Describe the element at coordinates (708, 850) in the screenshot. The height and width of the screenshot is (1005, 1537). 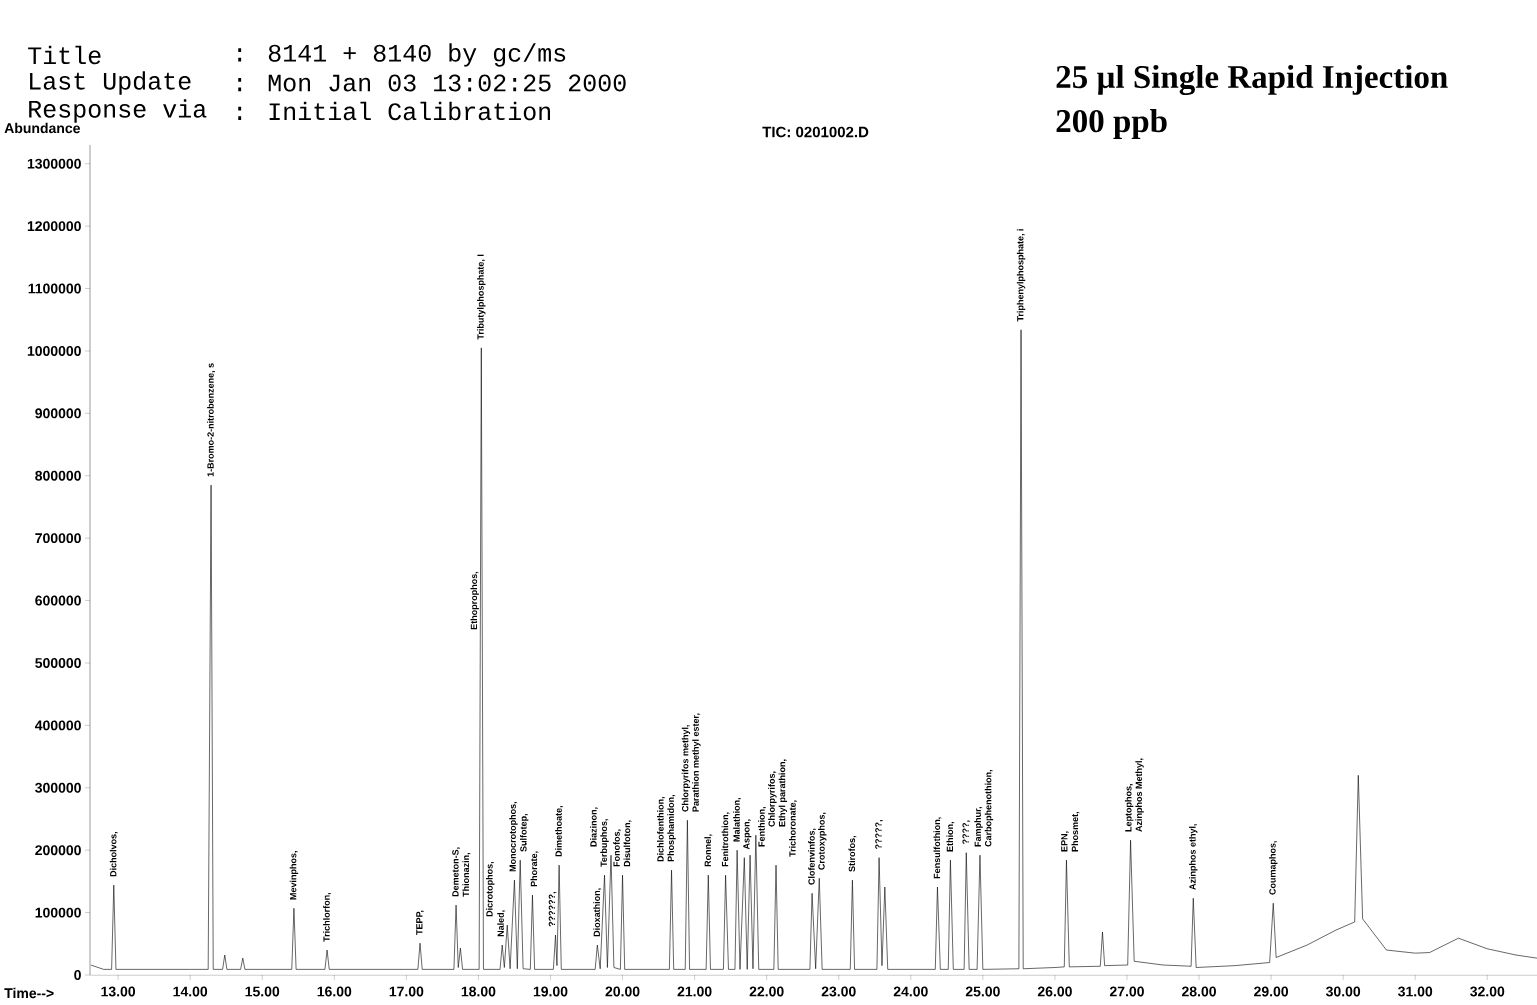
I see `annotation: Ronnel,` at that location.